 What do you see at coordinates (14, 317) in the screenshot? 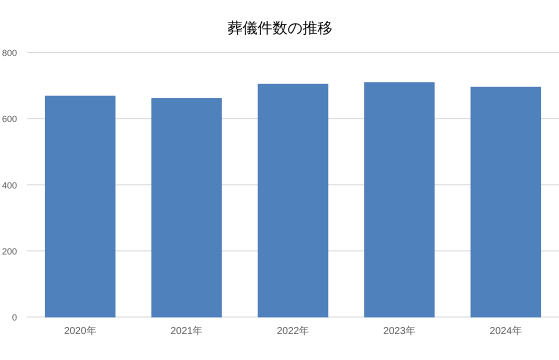
I see `y-tick-label: 0` at bounding box center [14, 317].